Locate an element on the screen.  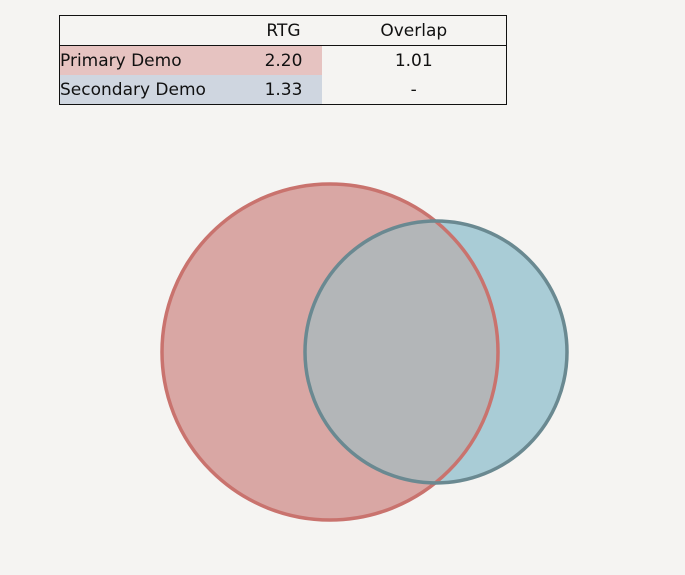
row-overlap: - is located at coordinates (413, 89).